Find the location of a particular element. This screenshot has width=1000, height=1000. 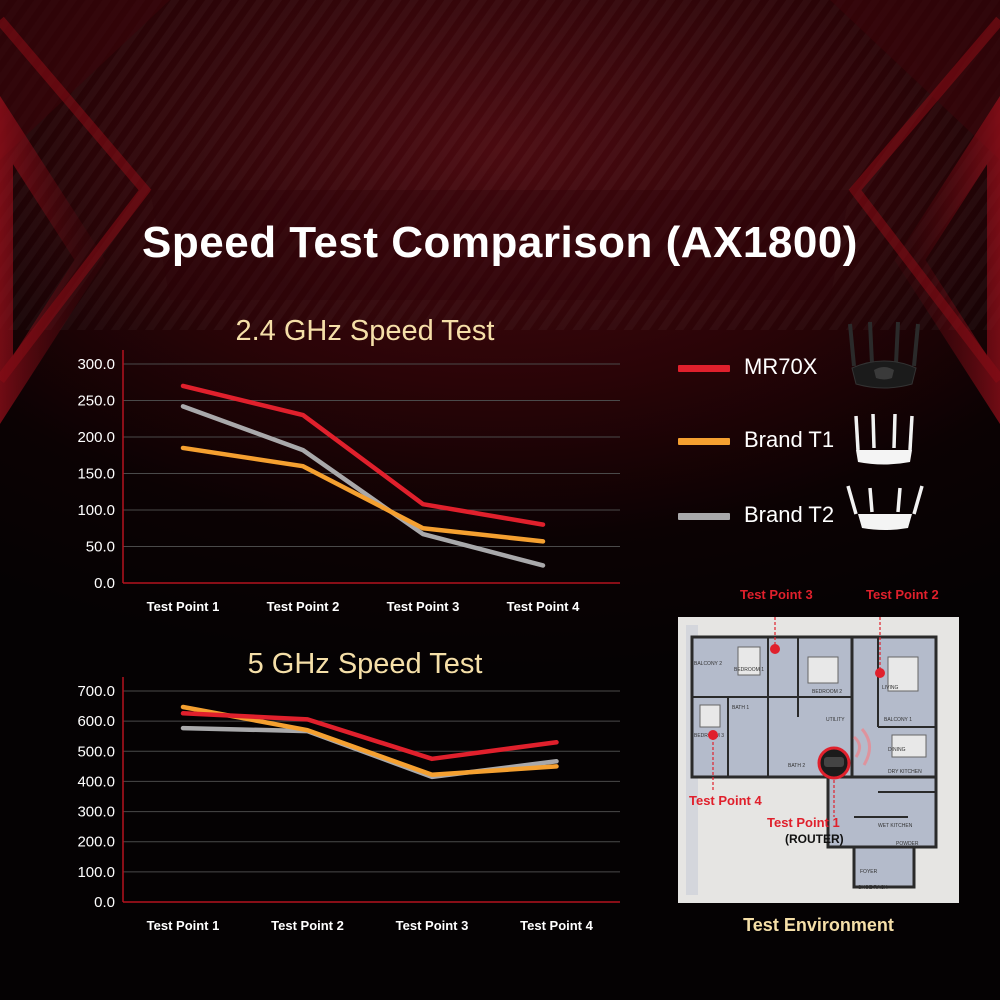

chart-24ghz-x-tick-label: Test Point 1 is located at coordinates (183, 606).